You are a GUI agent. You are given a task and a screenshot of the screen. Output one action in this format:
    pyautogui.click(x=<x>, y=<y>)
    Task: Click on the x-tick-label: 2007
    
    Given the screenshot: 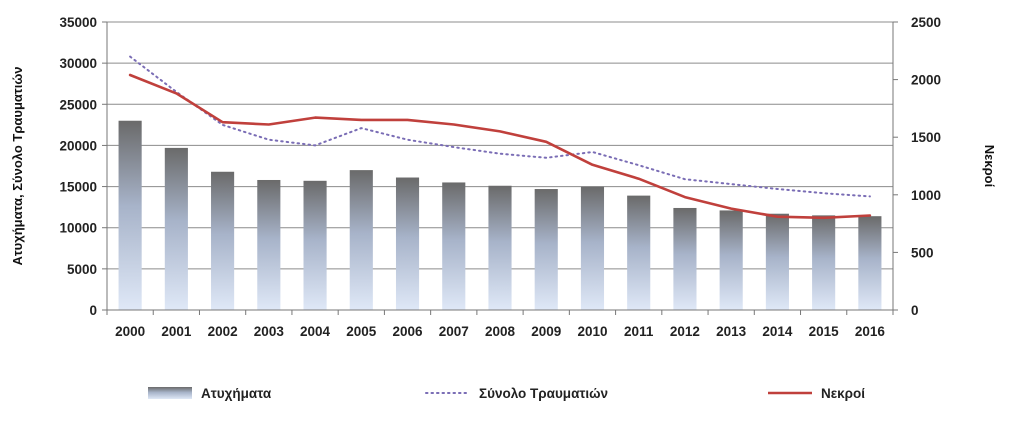 What is the action you would take?
    pyautogui.click(x=454, y=331)
    